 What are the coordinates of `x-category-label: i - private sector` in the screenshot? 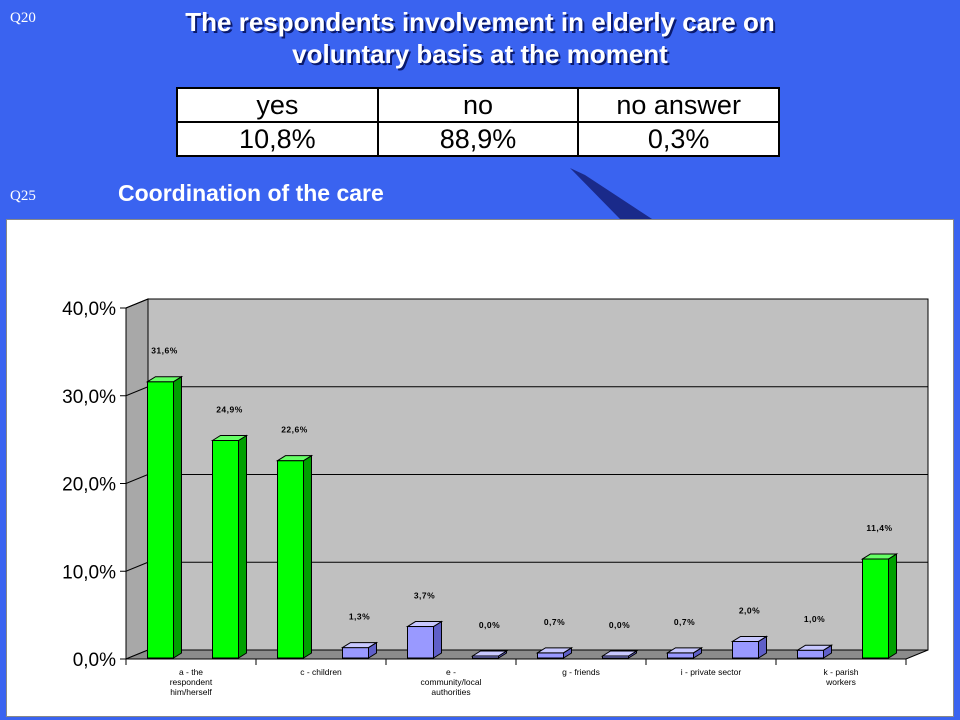 It's located at (711, 672).